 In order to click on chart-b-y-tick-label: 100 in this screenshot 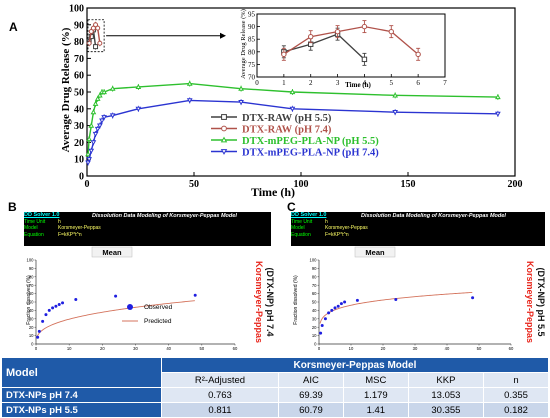, I will do `click(31, 260)`.